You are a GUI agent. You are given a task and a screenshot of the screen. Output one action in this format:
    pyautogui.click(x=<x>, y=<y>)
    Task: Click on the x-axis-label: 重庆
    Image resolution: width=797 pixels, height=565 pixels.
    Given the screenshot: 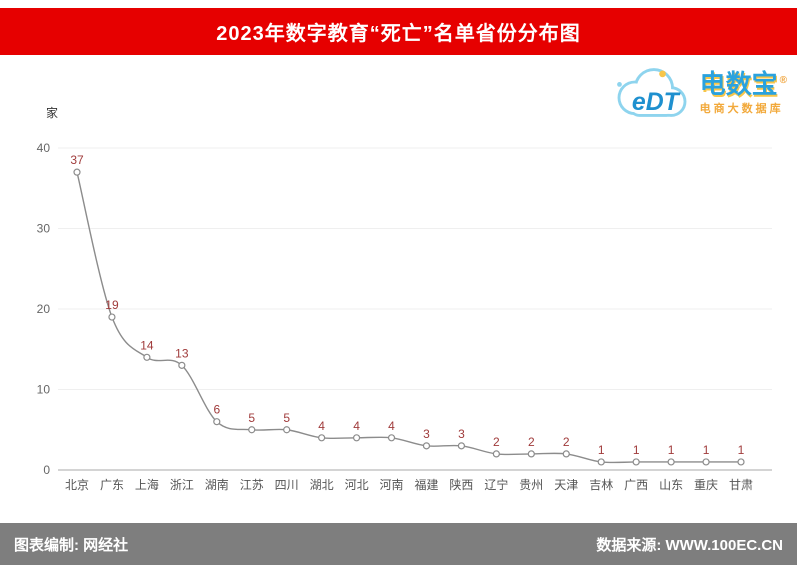 What is the action you would take?
    pyautogui.click(x=706, y=485)
    